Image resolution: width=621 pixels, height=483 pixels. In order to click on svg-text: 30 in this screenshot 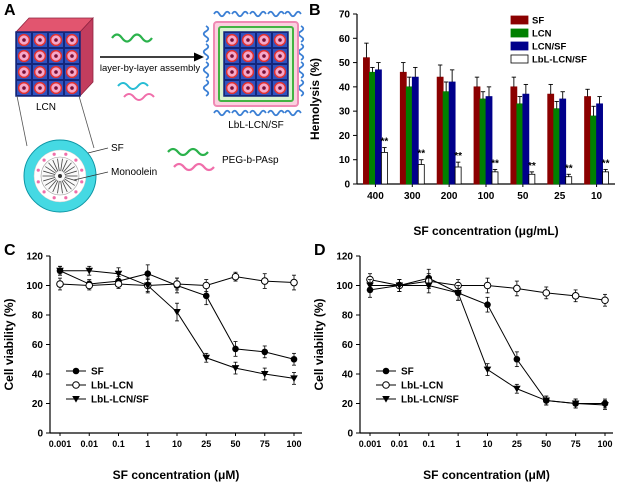, I will do `click(345, 112)`.